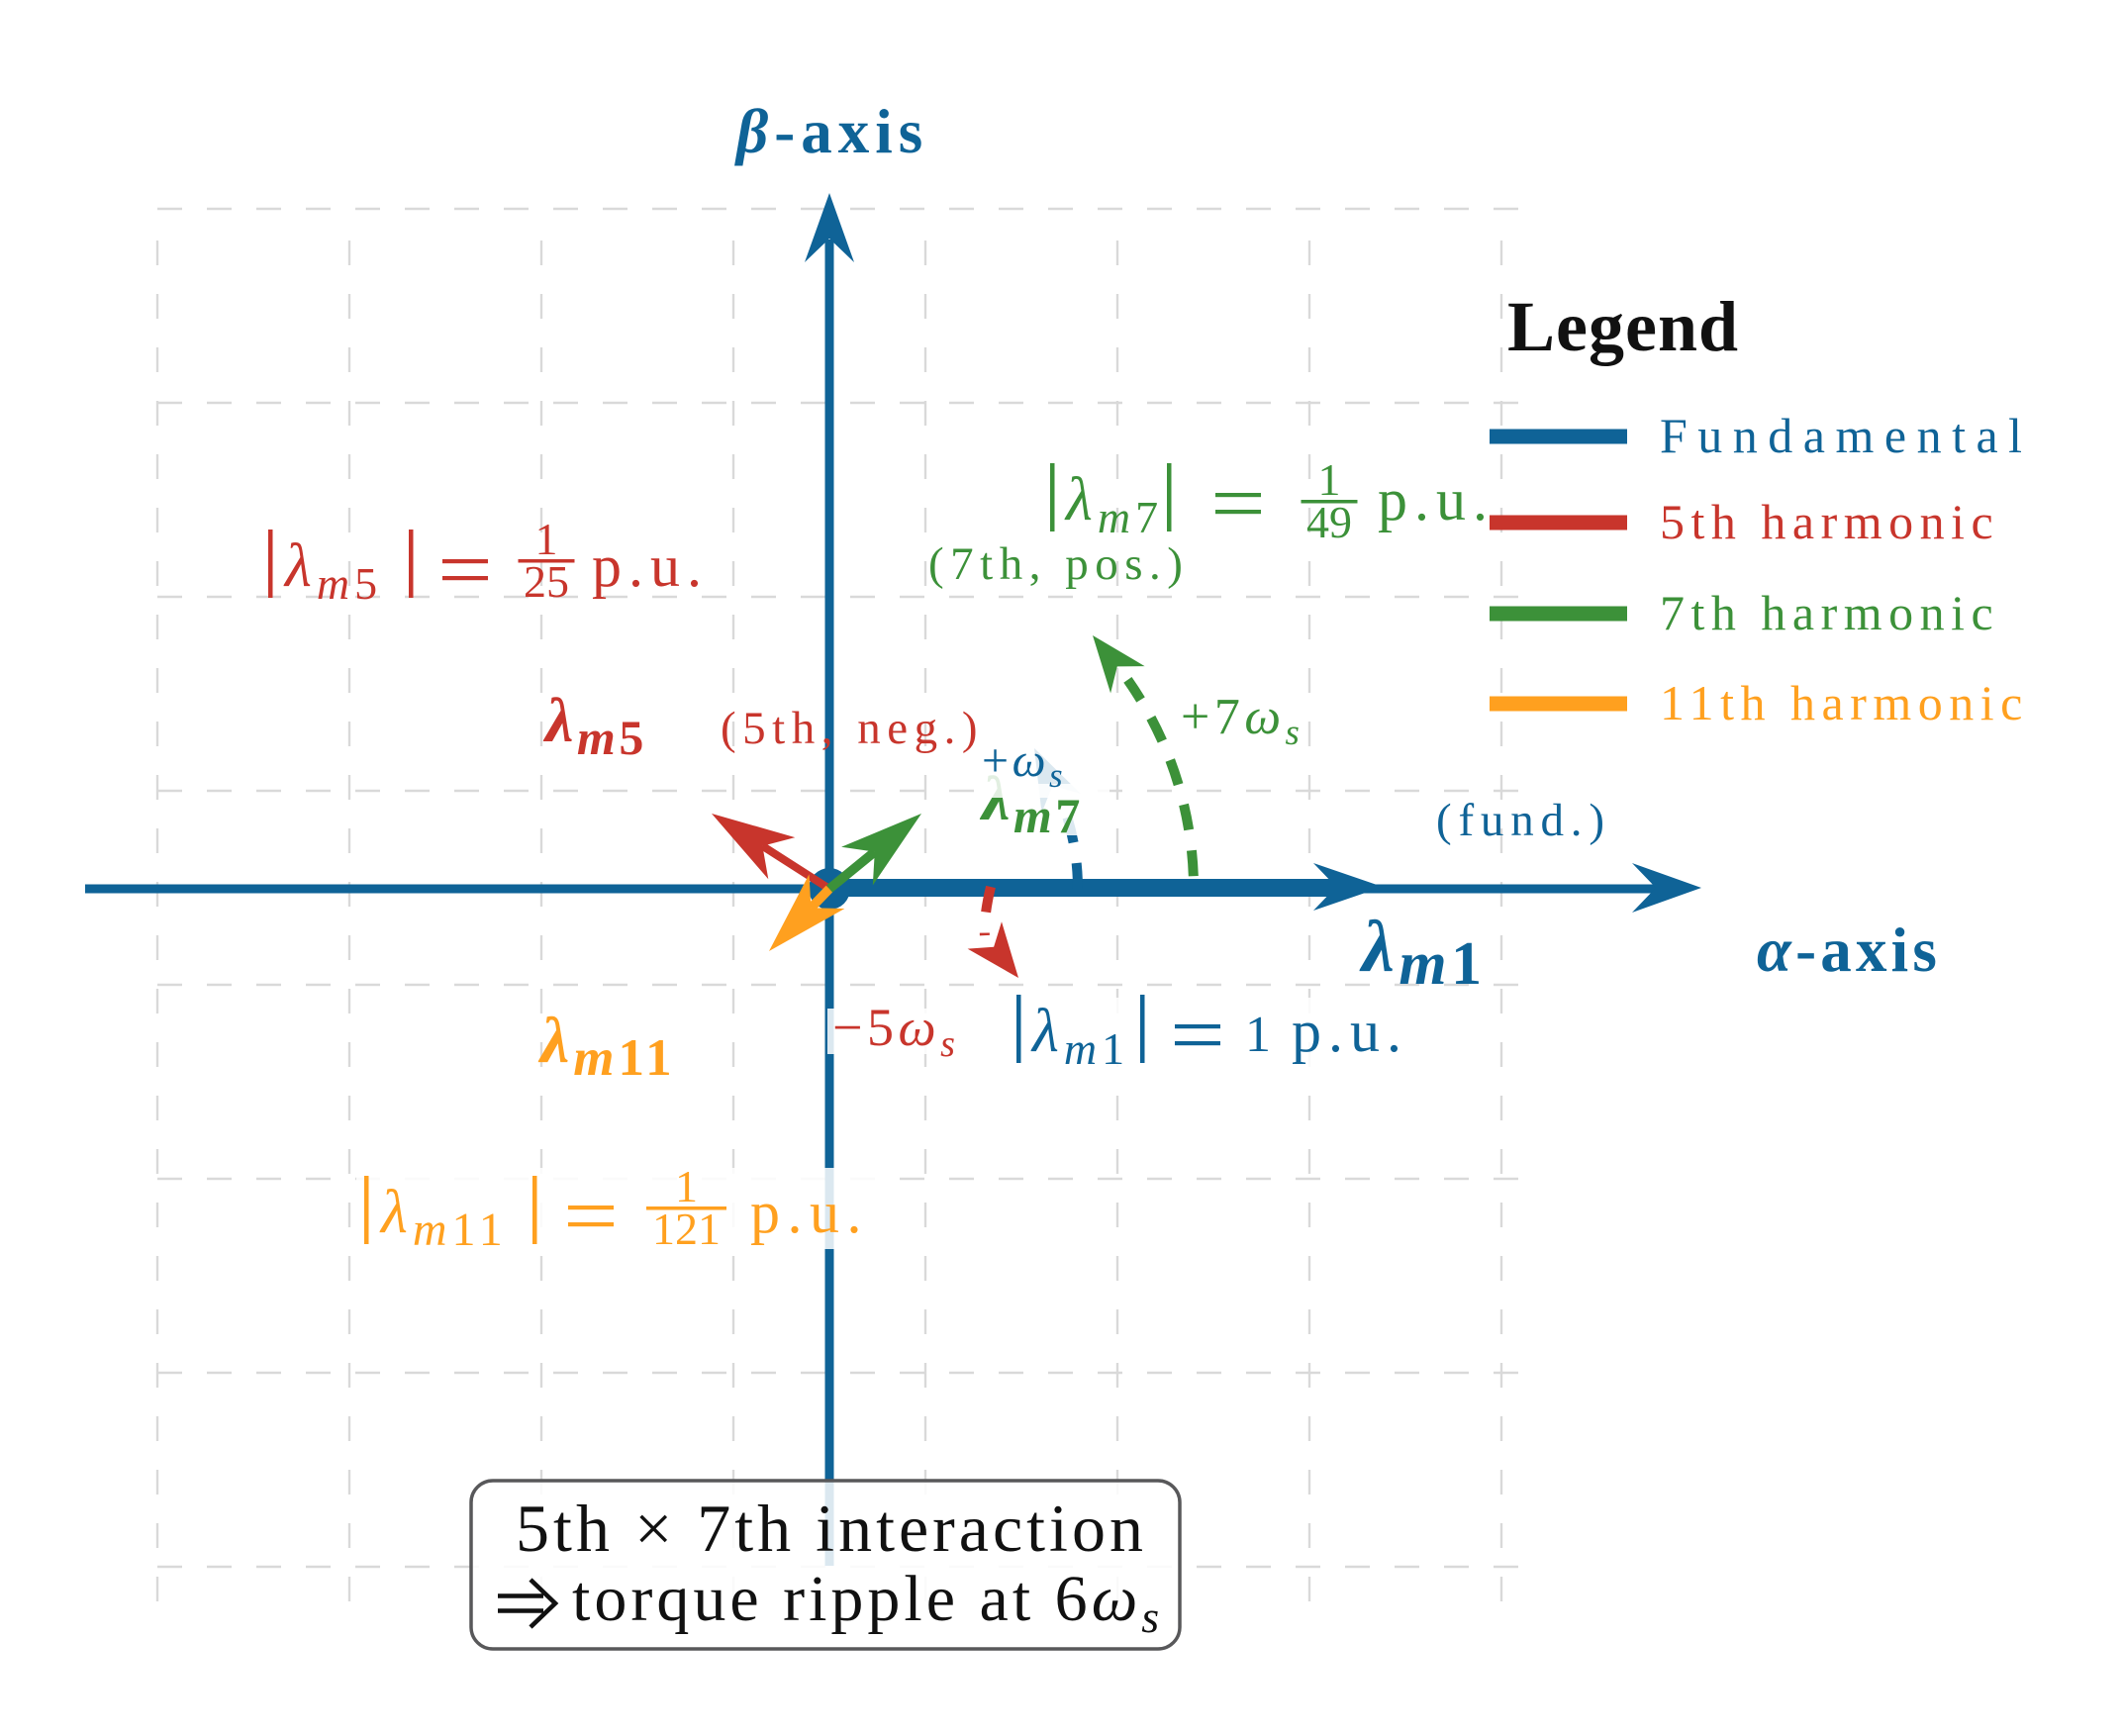 This screenshot has height=1736, width=2122. Describe the element at coordinates (1329, 522) in the screenshot. I see `svg-text: 49` at that location.